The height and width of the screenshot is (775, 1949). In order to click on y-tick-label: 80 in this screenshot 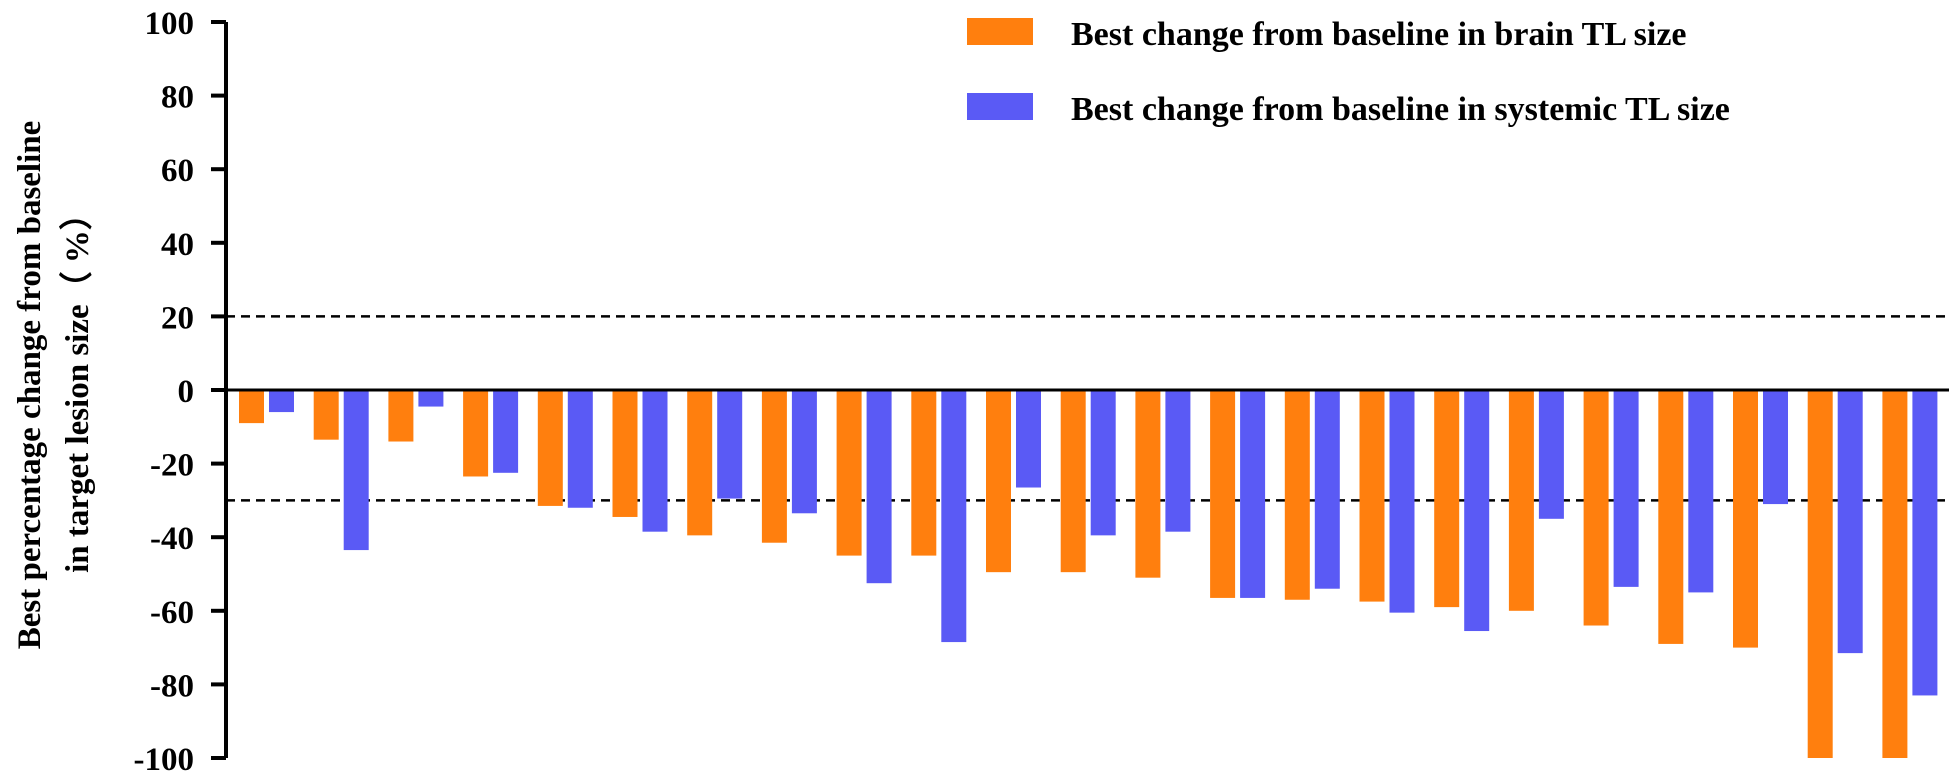, I will do `click(177, 98)`.